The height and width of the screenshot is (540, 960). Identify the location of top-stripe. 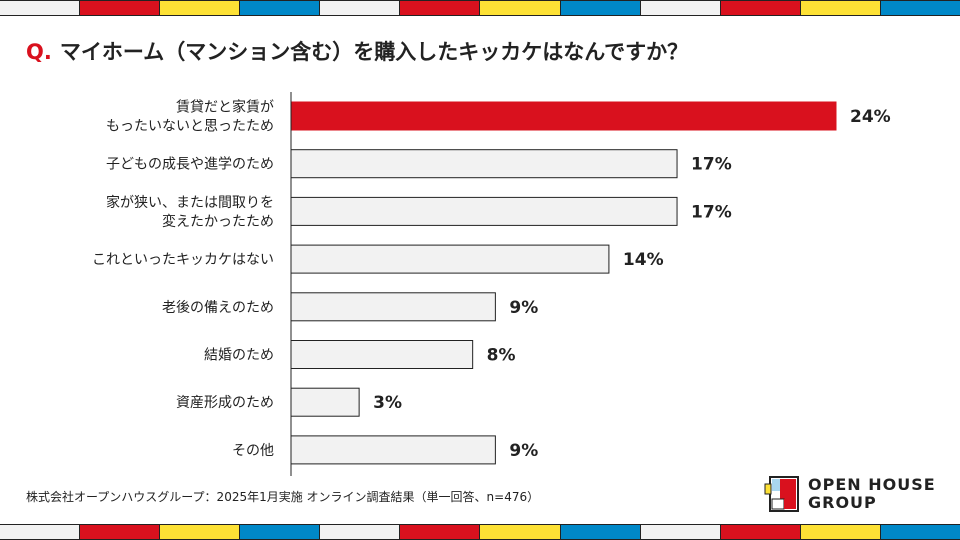
(480, 8).